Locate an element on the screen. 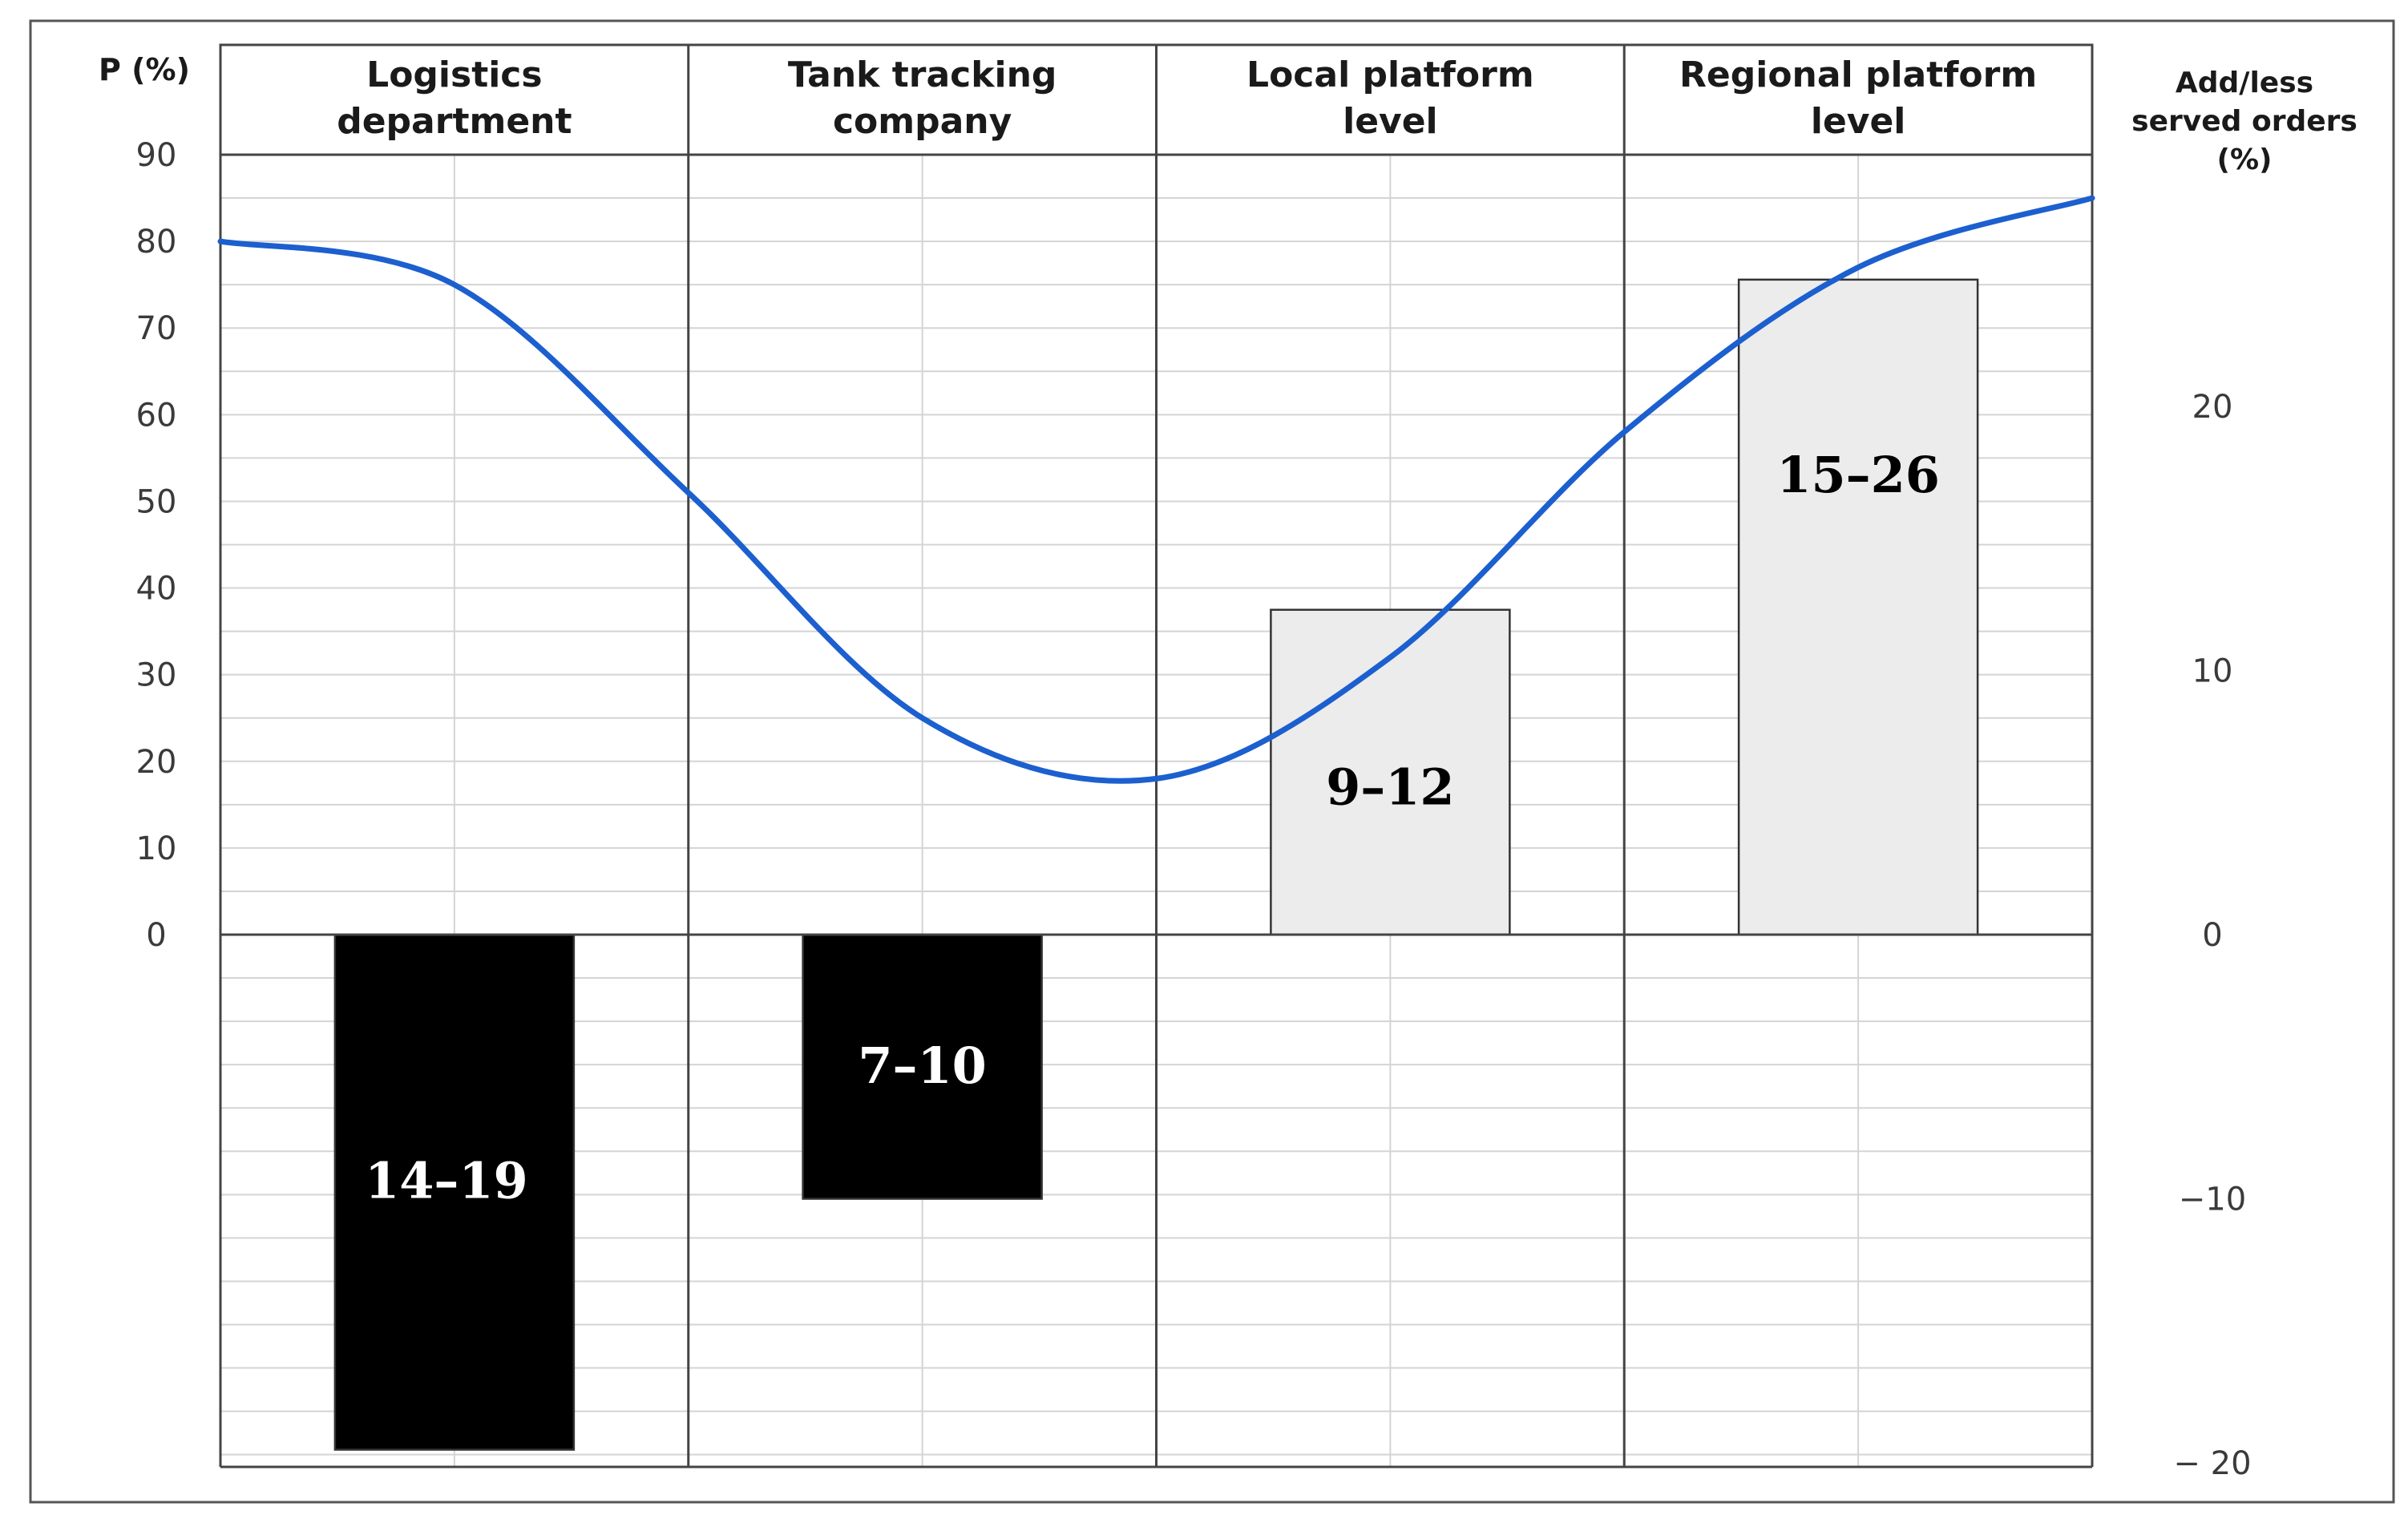 The height and width of the screenshot is (1519, 2408). category-label-line: Local platform is located at coordinates (1390, 75).